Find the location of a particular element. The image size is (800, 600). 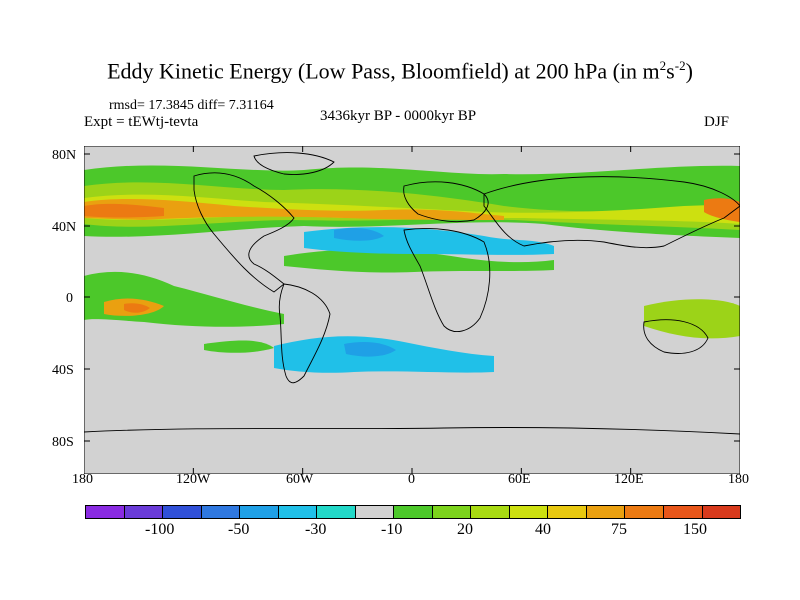

x-label-180e: 180 is located at coordinates (738, 479).